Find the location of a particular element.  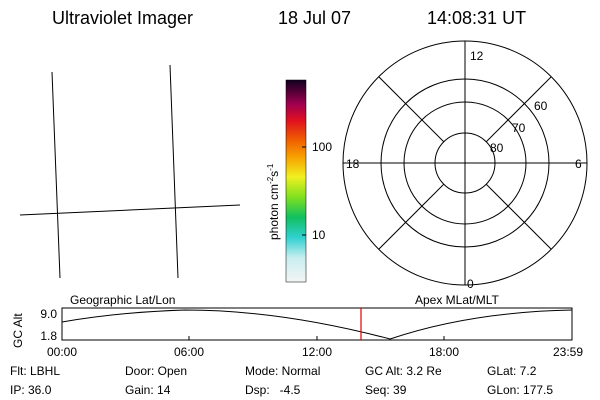

footer-field: Flt: LBHL is located at coordinates (35, 371).